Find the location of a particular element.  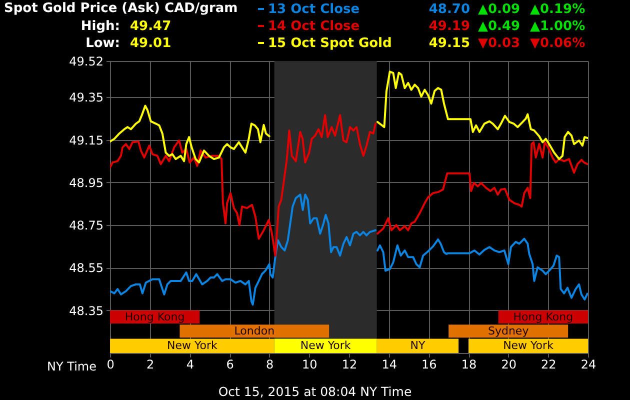

text: ▲1.00% is located at coordinates (558, 26).